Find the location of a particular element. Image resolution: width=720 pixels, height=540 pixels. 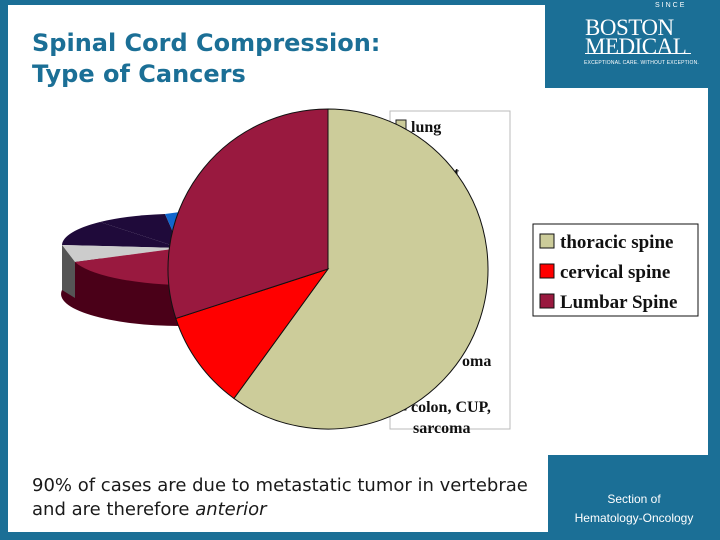

logo-panel is located at coordinates (632, 44).